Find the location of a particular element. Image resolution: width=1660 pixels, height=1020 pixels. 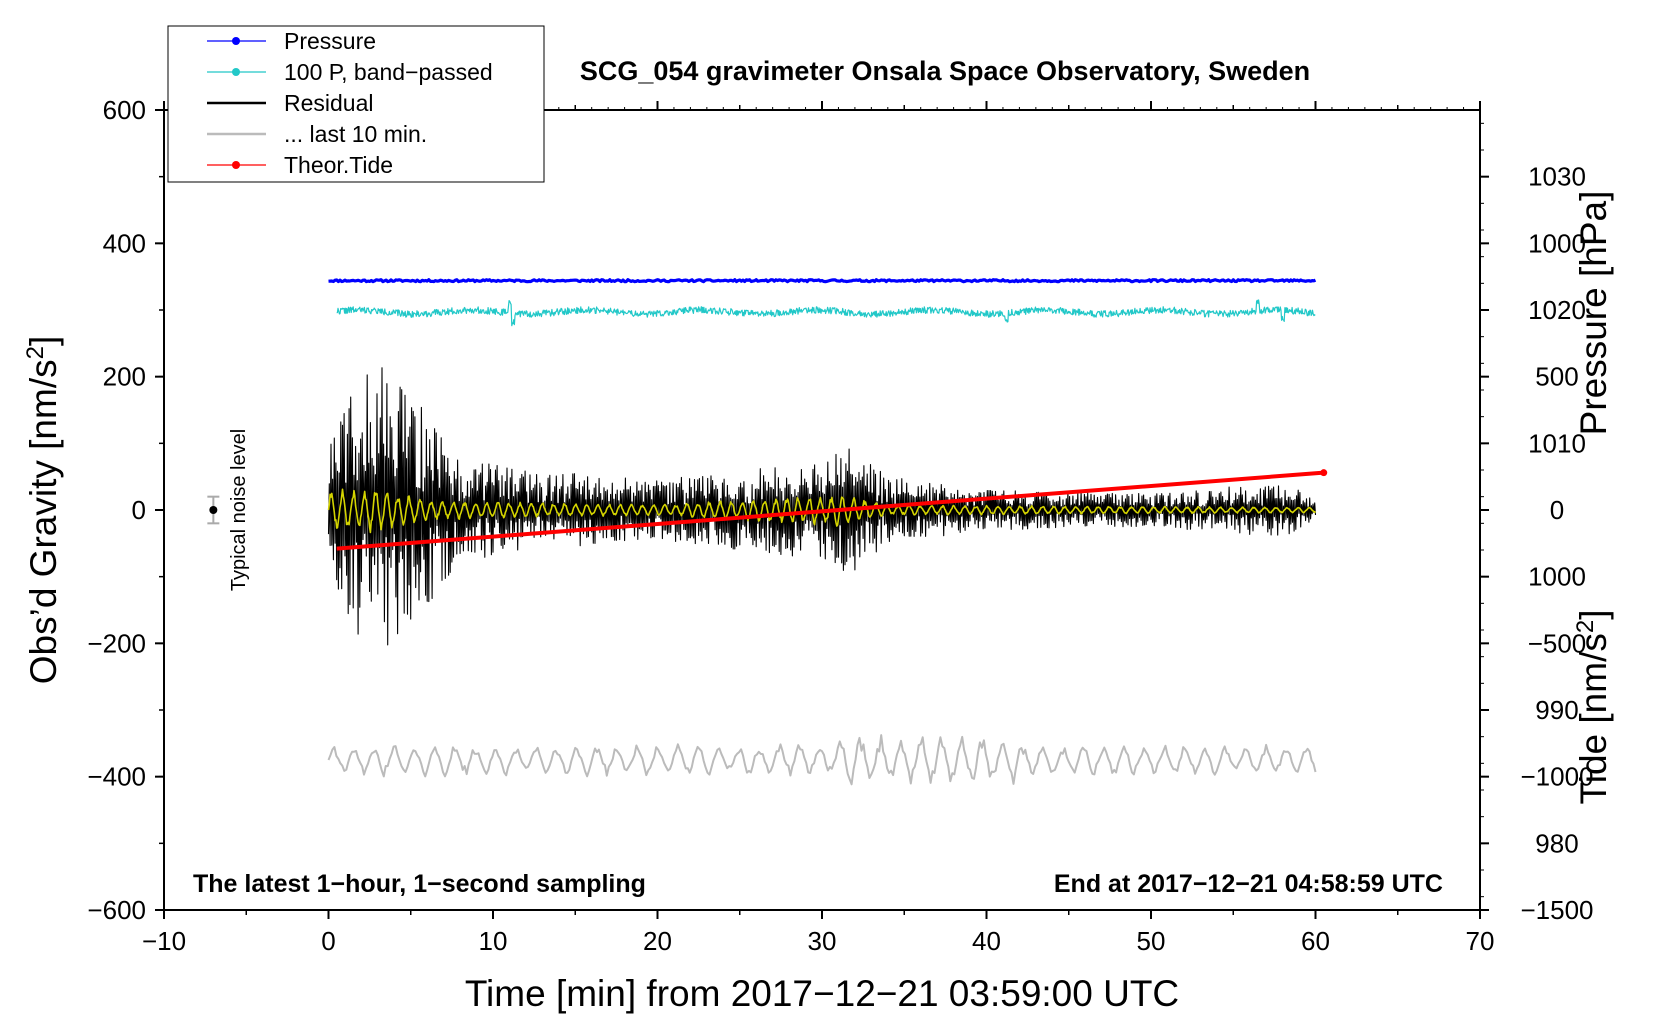

tide-tick-label: −1500 is located at coordinates (1556, 910).